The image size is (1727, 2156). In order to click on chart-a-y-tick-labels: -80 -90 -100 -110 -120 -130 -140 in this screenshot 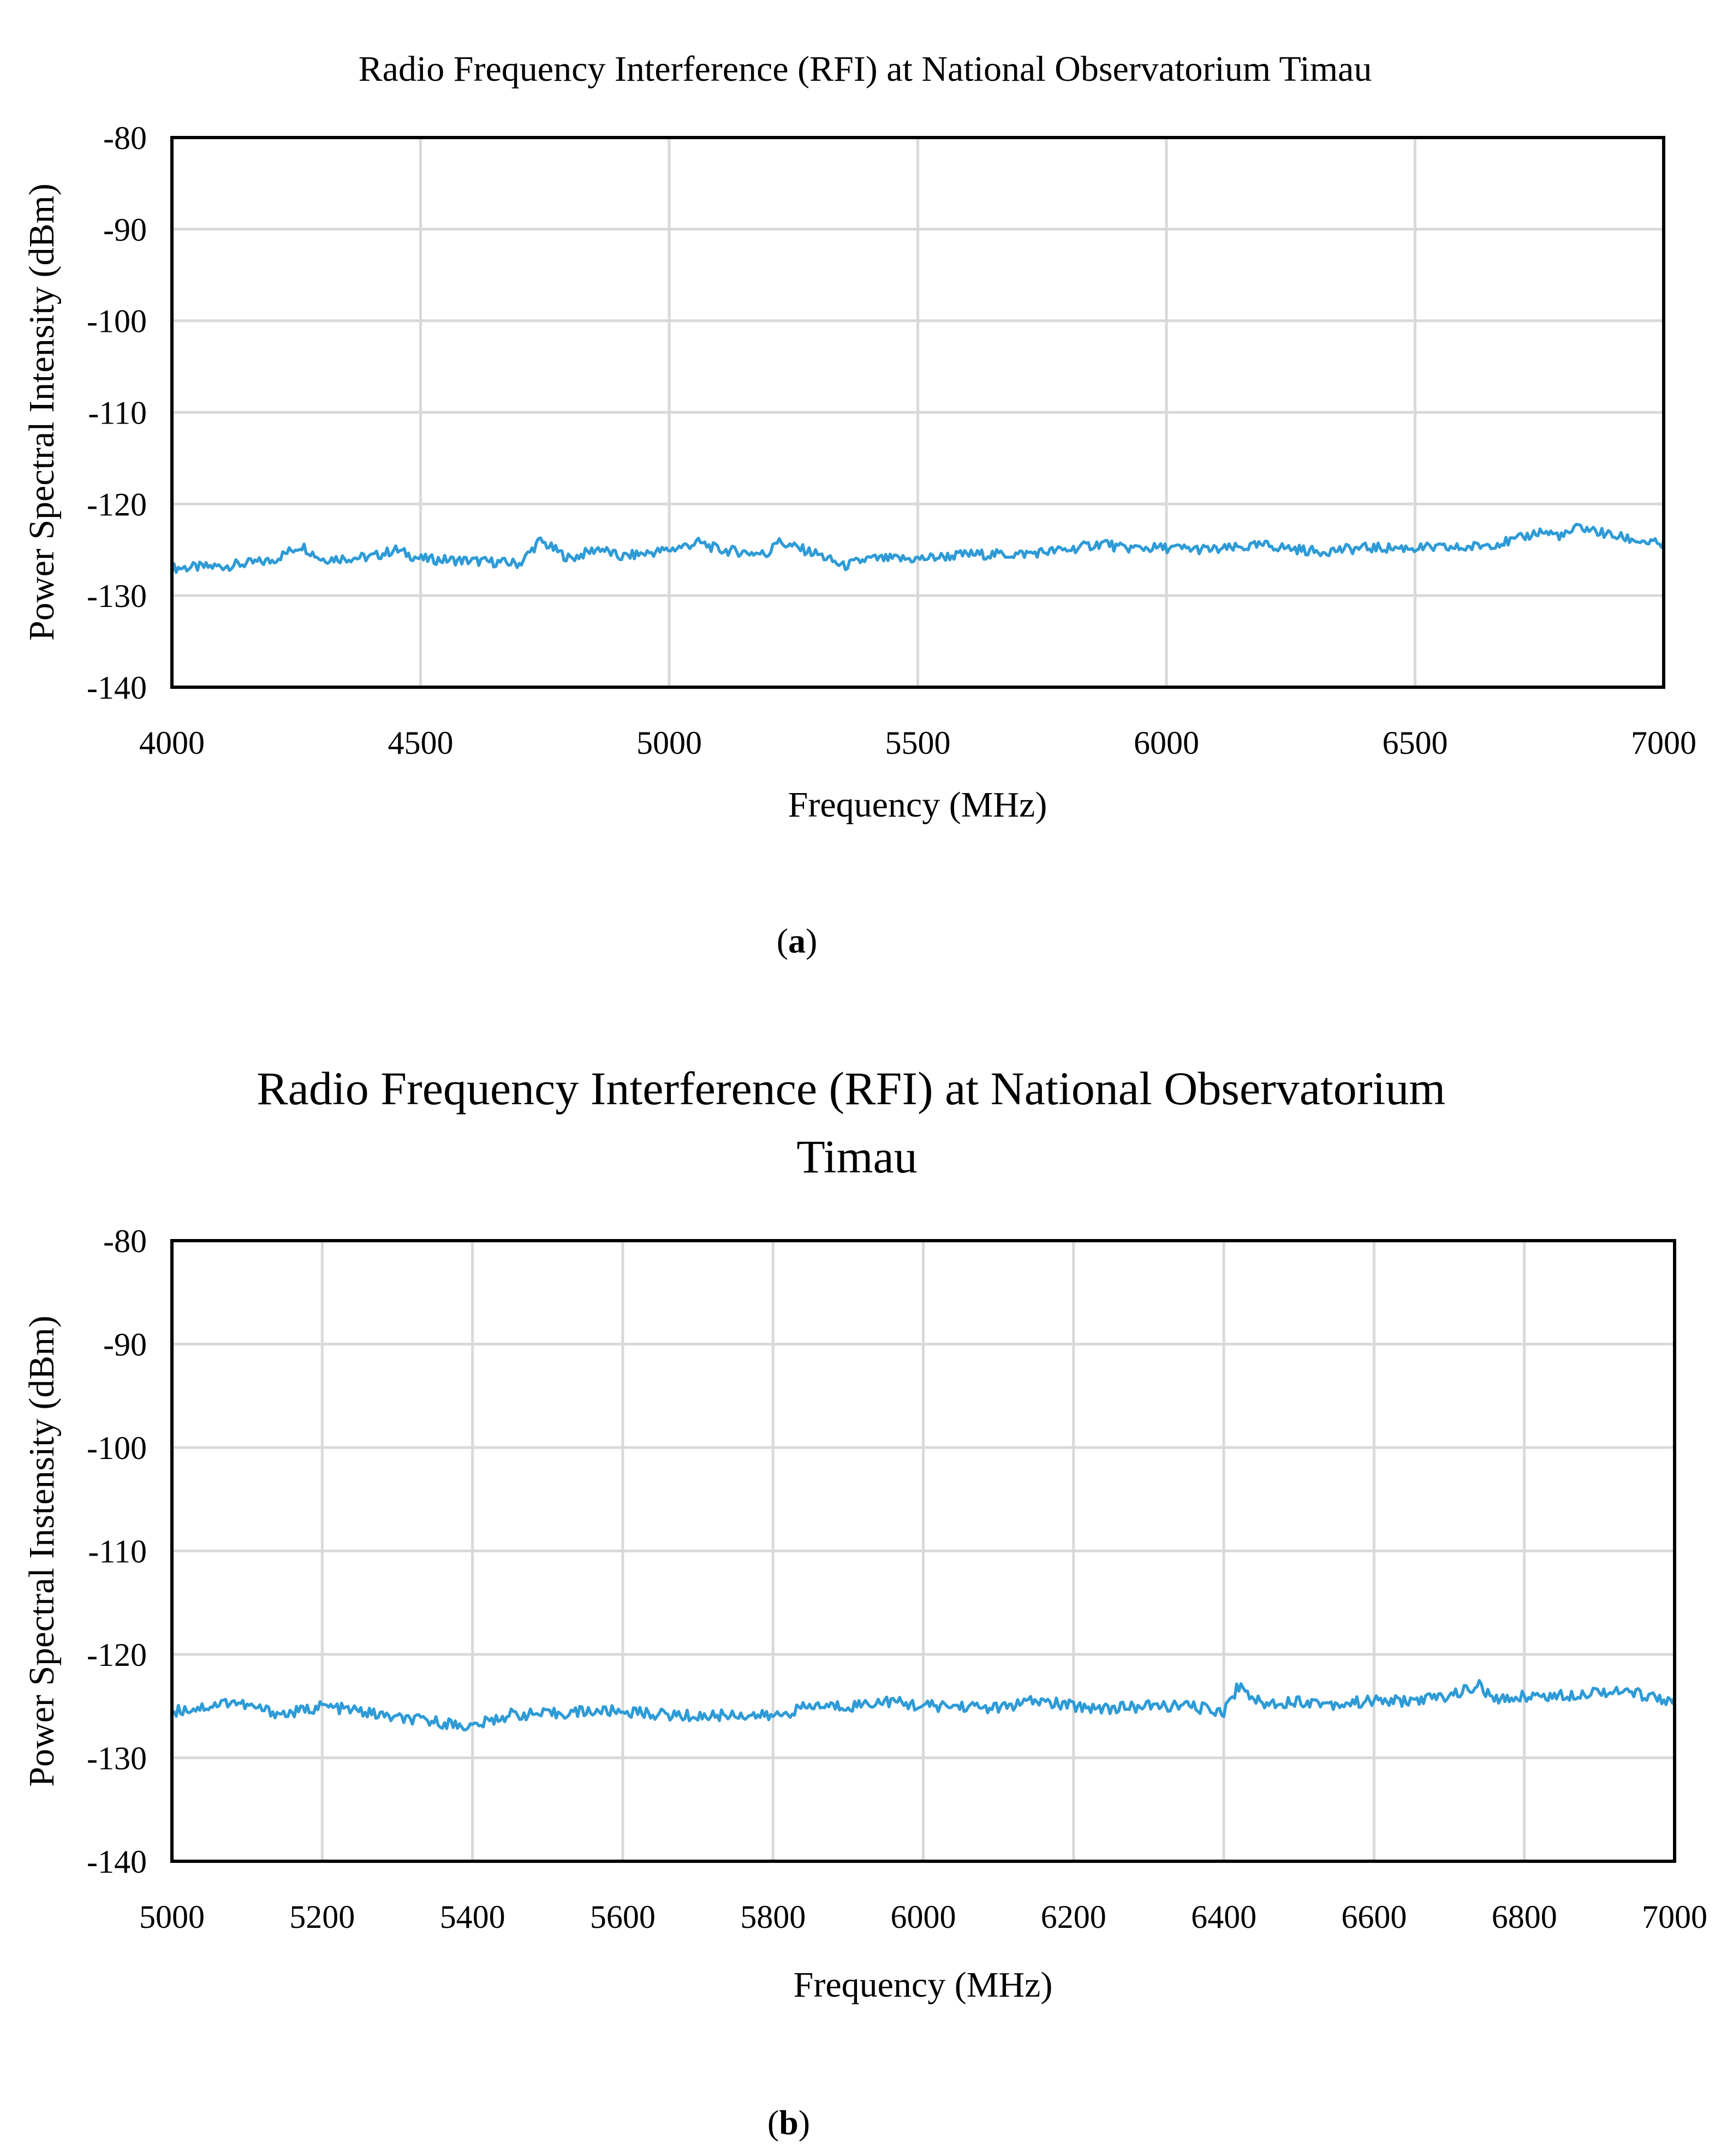, I will do `click(117, 413)`.